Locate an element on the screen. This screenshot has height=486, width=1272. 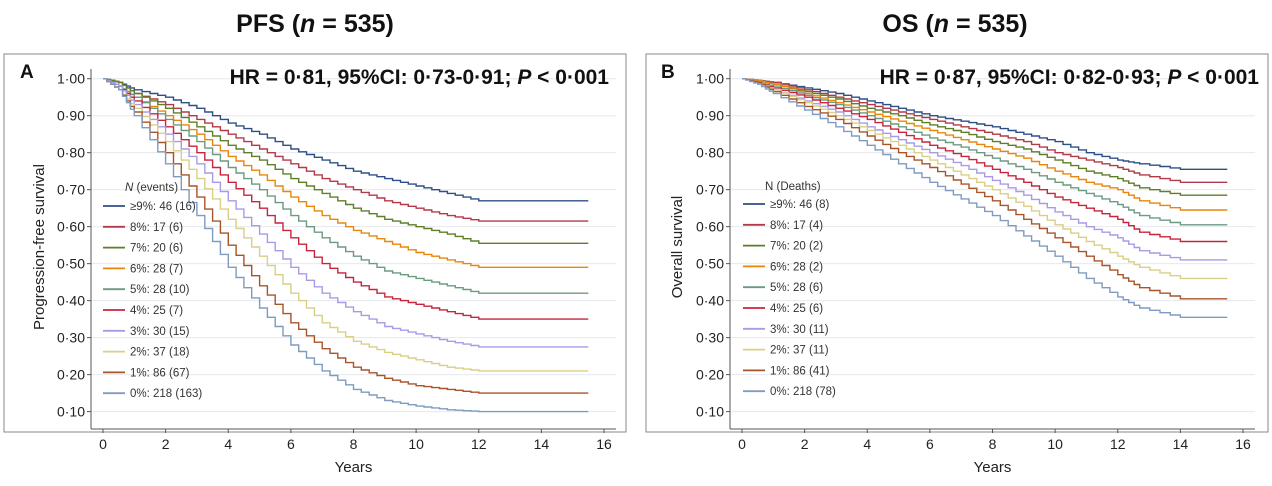
legend-entry: 4%: 25 (7) is located at coordinates (156, 311).